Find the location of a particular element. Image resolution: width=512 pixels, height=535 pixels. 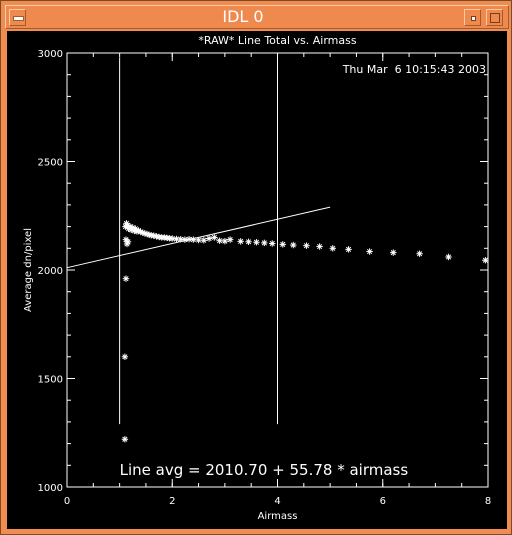

y-tick-label: 1000 is located at coordinates (50, 488).